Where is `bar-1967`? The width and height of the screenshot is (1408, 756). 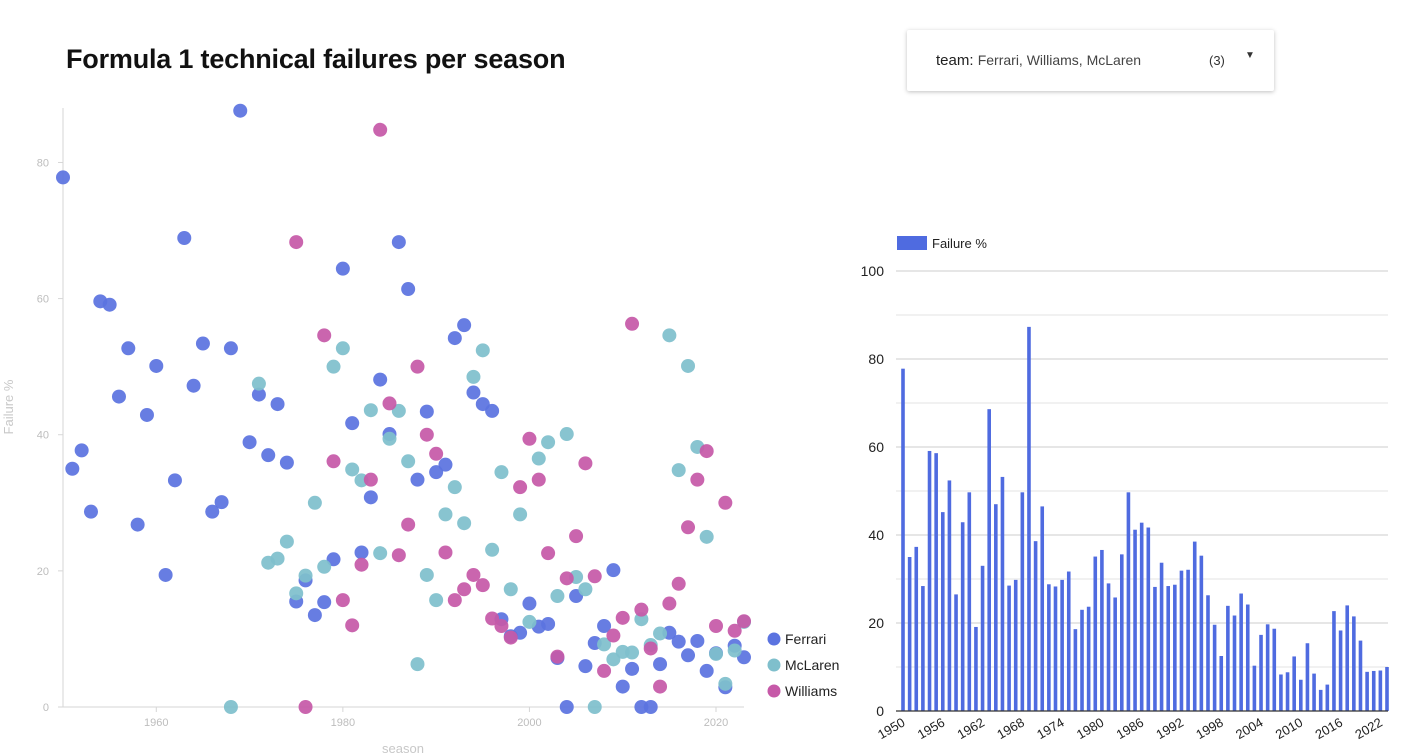 bar-1967 is located at coordinates (1015, 645).